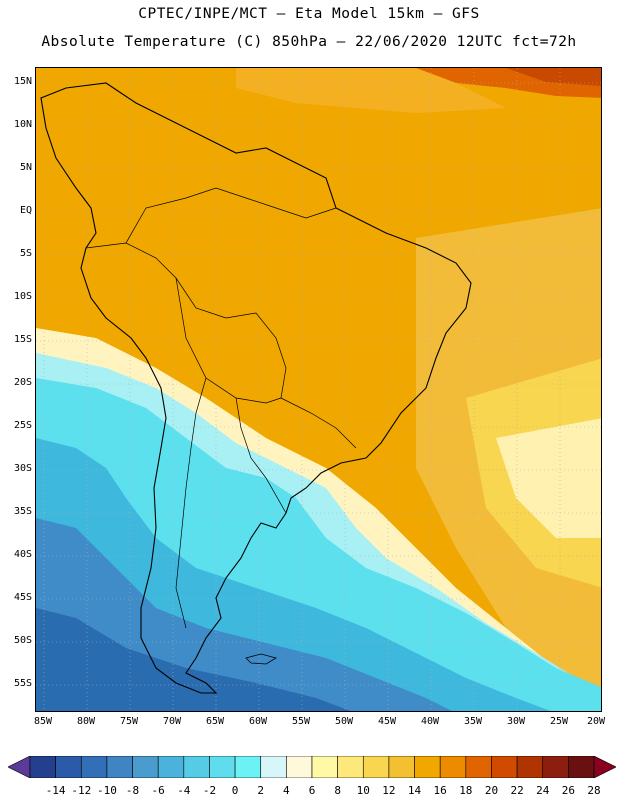 This screenshot has width=618, height=800. What do you see at coordinates (19, 767) in the screenshot?
I see `colorbar-min-arrow` at bounding box center [19, 767].